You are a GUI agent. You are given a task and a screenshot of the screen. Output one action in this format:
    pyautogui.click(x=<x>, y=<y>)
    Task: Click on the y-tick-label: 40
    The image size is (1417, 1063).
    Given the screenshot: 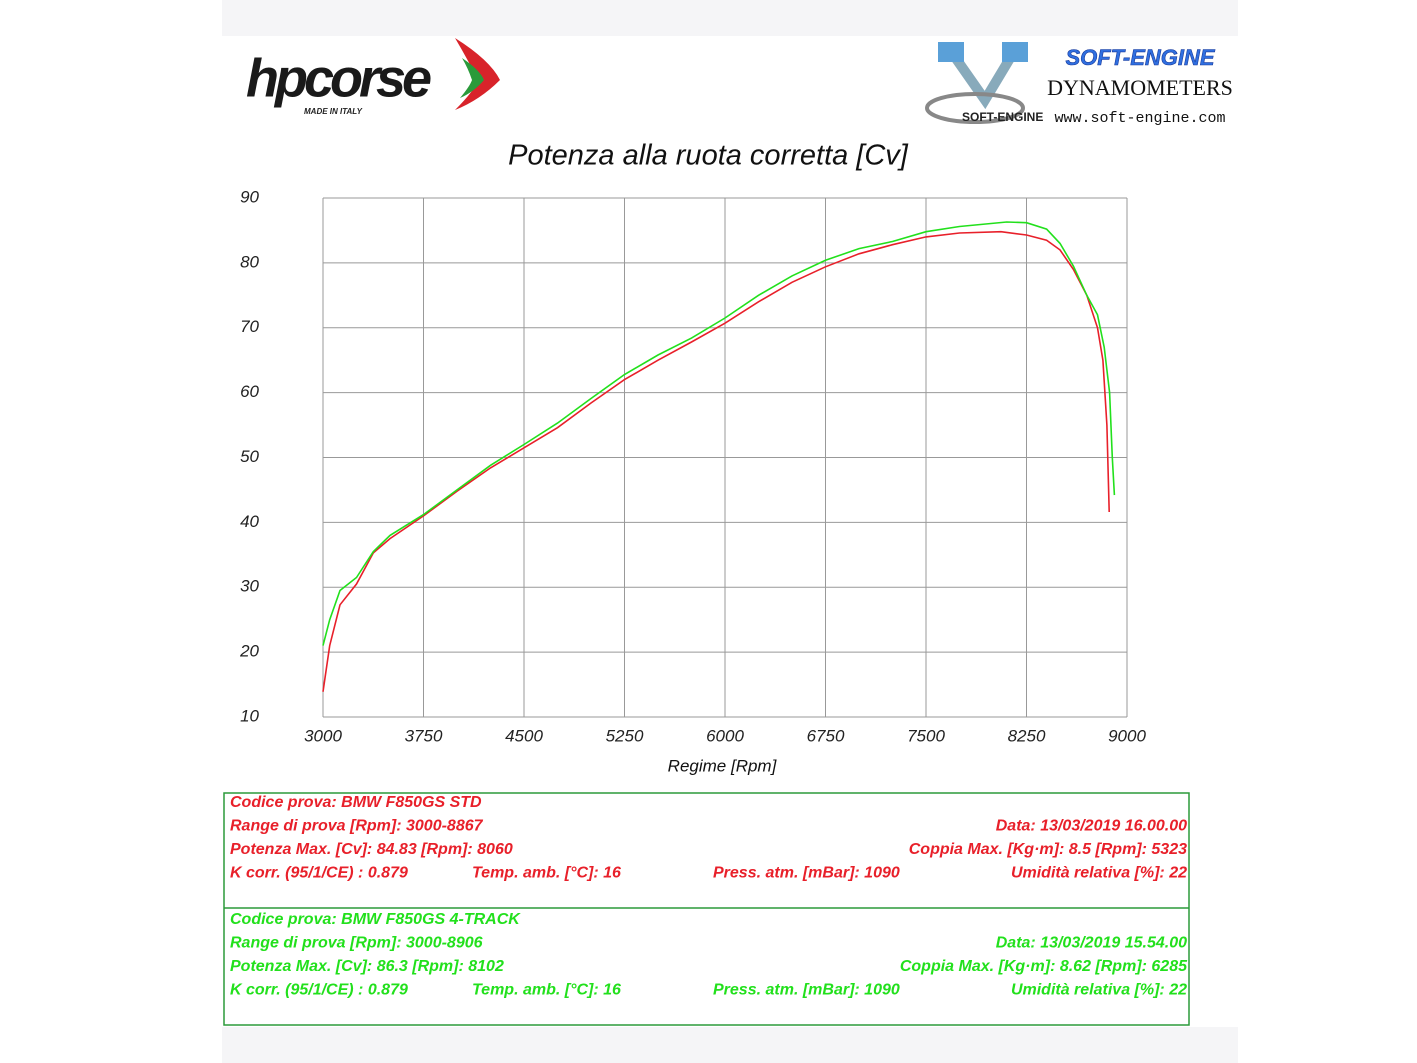 What is the action you would take?
    pyautogui.click(x=249, y=521)
    